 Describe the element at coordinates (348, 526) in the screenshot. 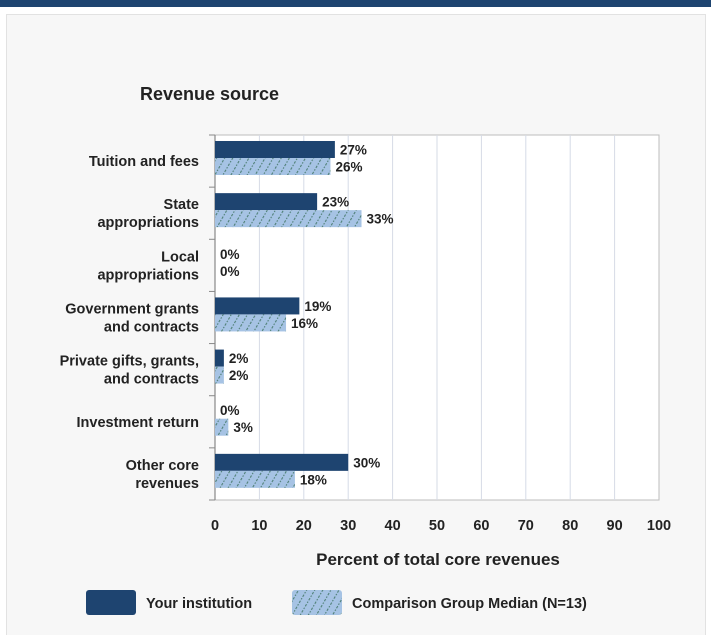

I see `x-tick-label: 30` at that location.